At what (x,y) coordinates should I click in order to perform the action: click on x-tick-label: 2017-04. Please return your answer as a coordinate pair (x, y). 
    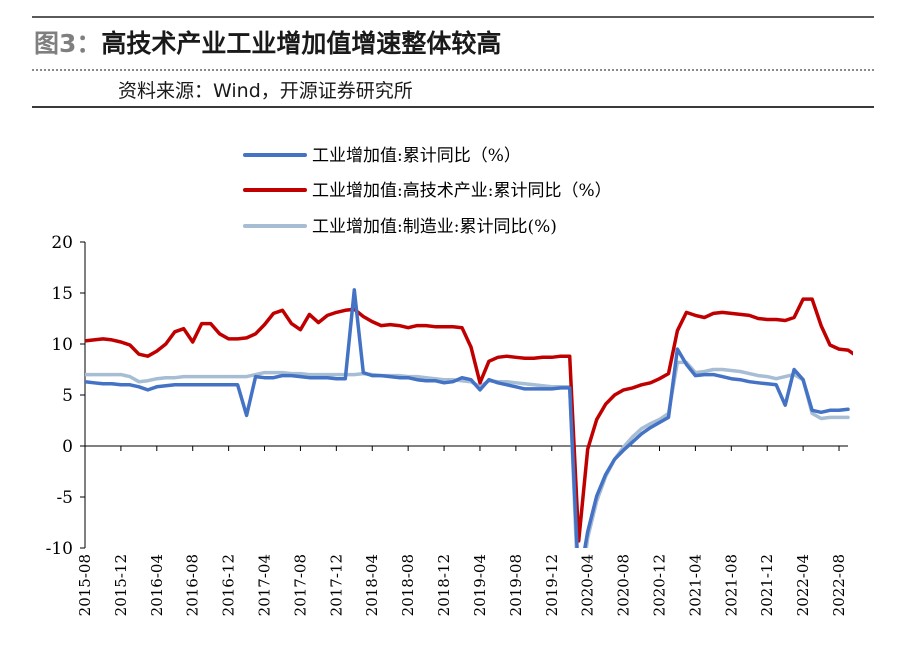
    Looking at the image, I should click on (265, 585).